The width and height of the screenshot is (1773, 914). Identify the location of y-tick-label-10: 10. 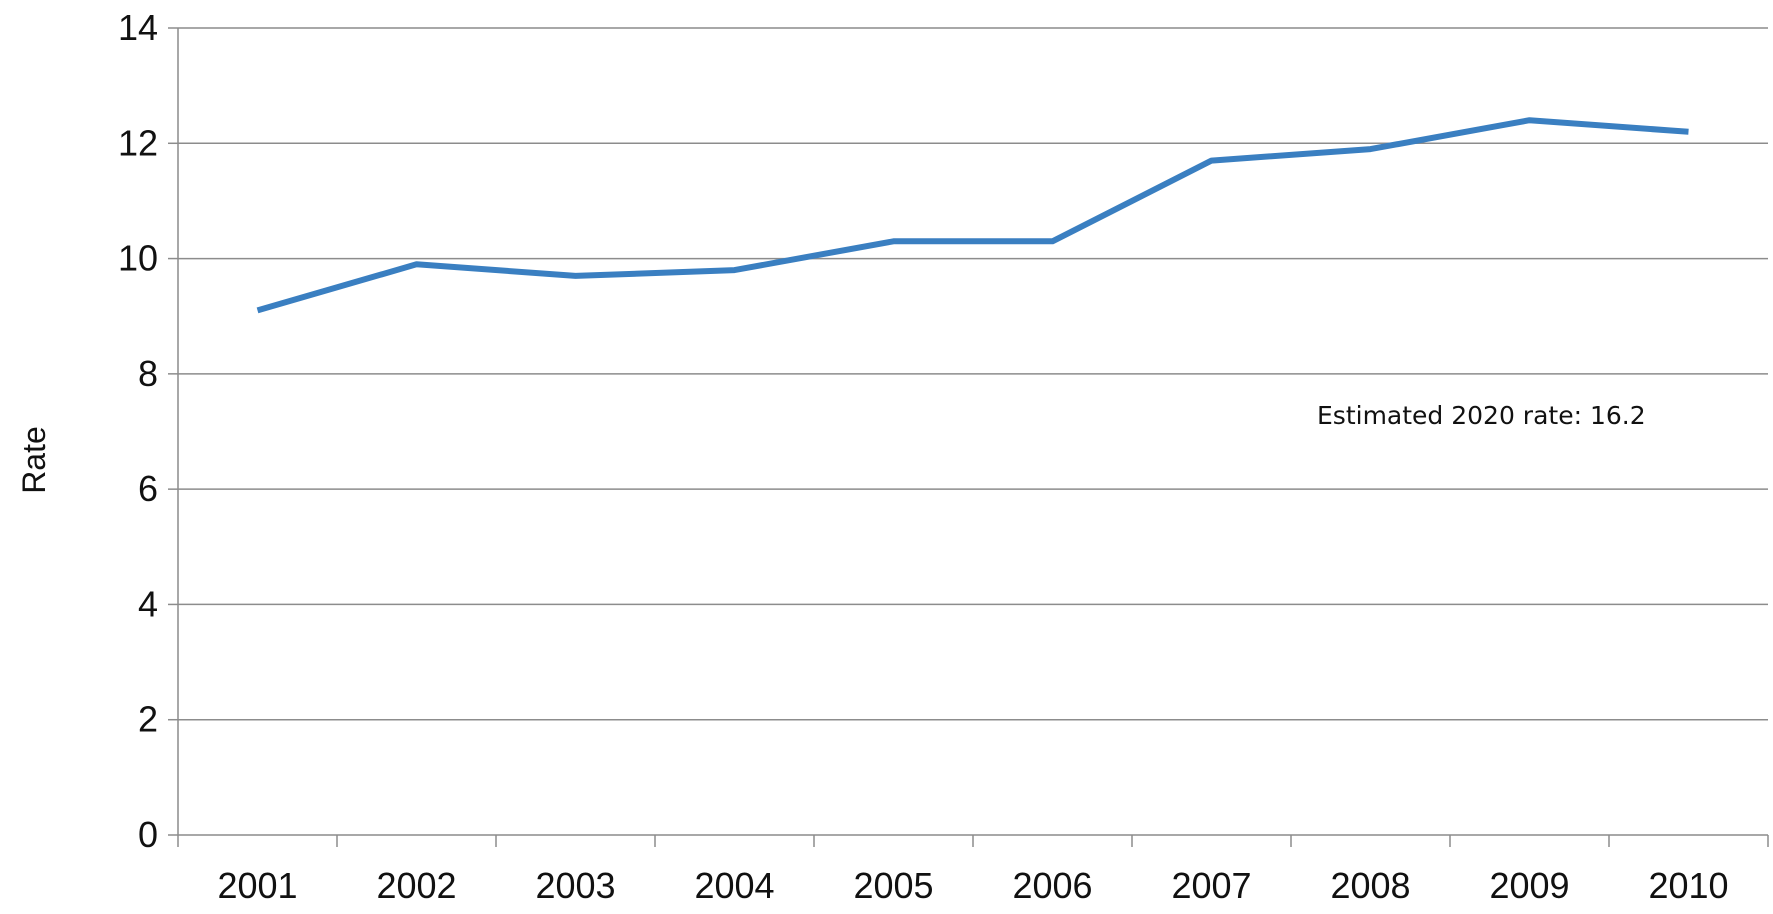
(138, 258).